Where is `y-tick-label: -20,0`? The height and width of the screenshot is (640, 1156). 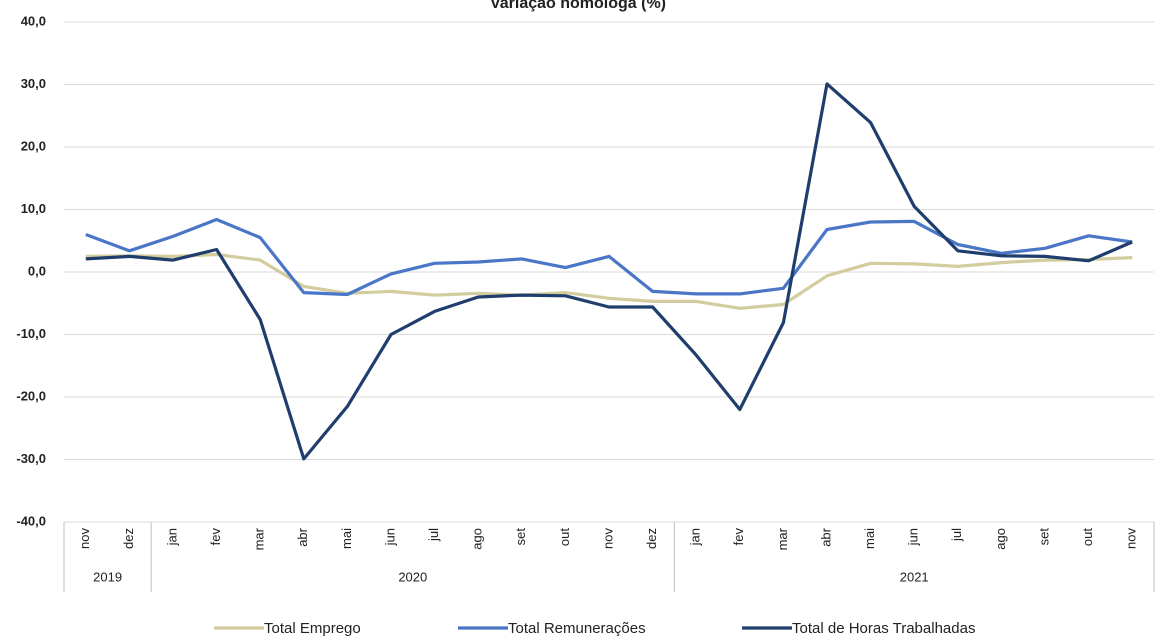 y-tick-label: -20,0 is located at coordinates (31, 395).